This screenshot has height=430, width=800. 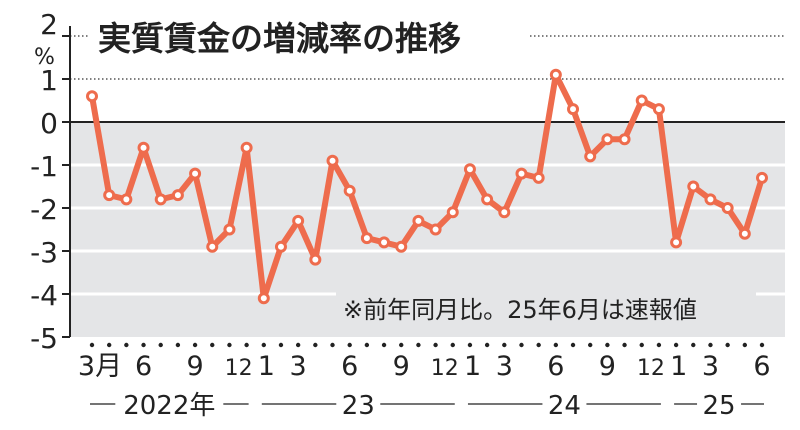 I want to click on x-year-label: 25, so click(x=719, y=406).